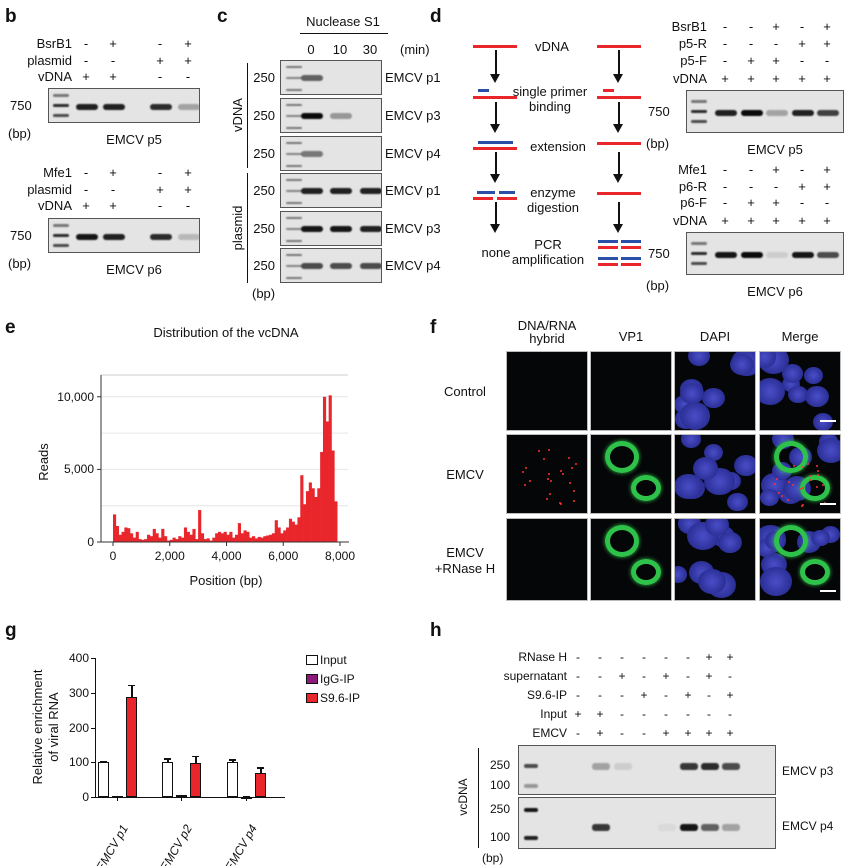  Describe the element at coordinates (715, 391) in the screenshot. I see `micrograph` at that location.